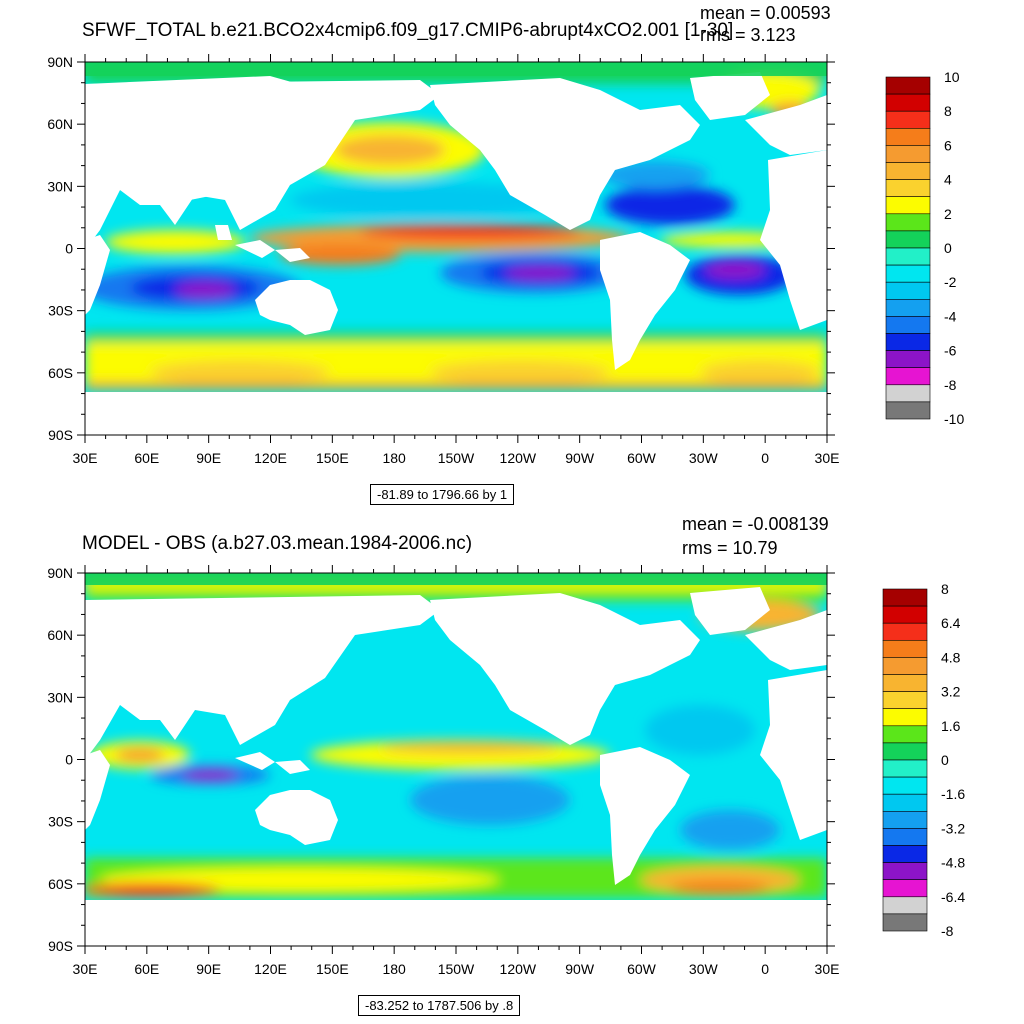  What do you see at coordinates (730, 548) in the screenshot?
I see `panel2-rms: rms = 10.79` at bounding box center [730, 548].